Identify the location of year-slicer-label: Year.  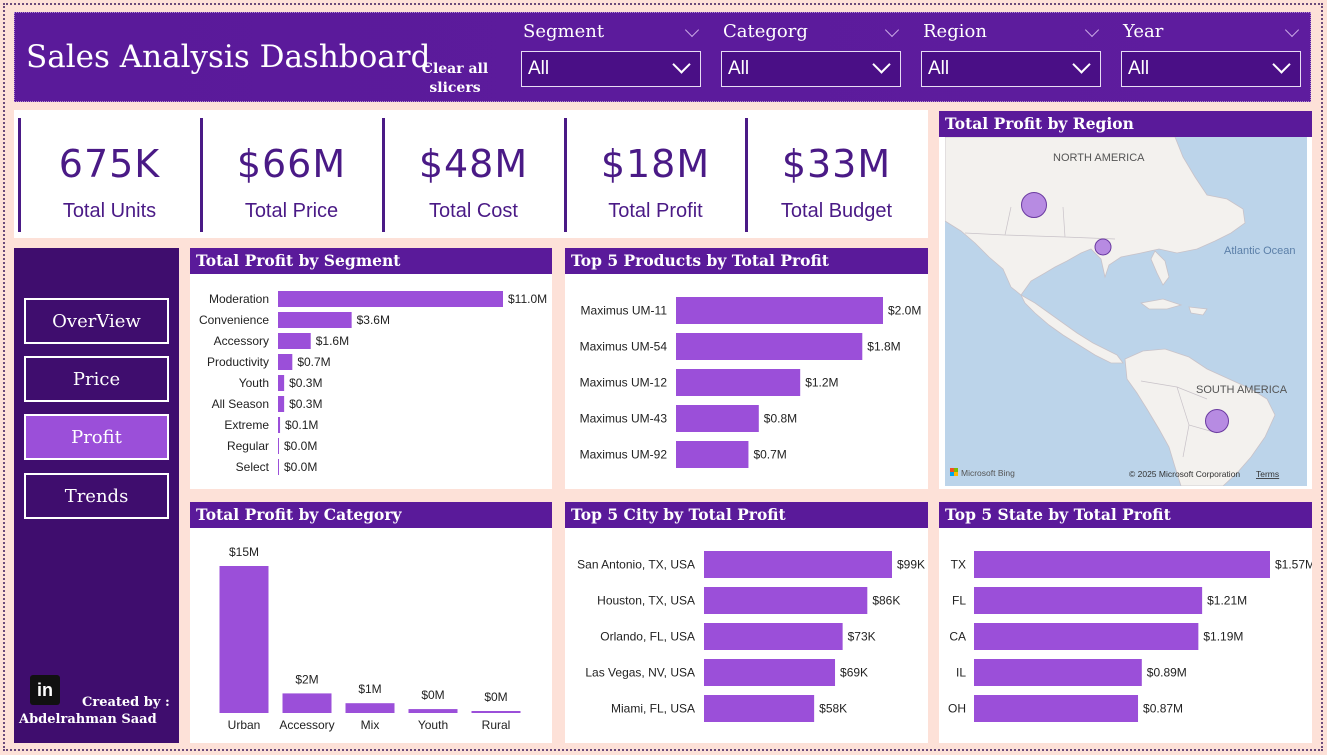
(1143, 31).